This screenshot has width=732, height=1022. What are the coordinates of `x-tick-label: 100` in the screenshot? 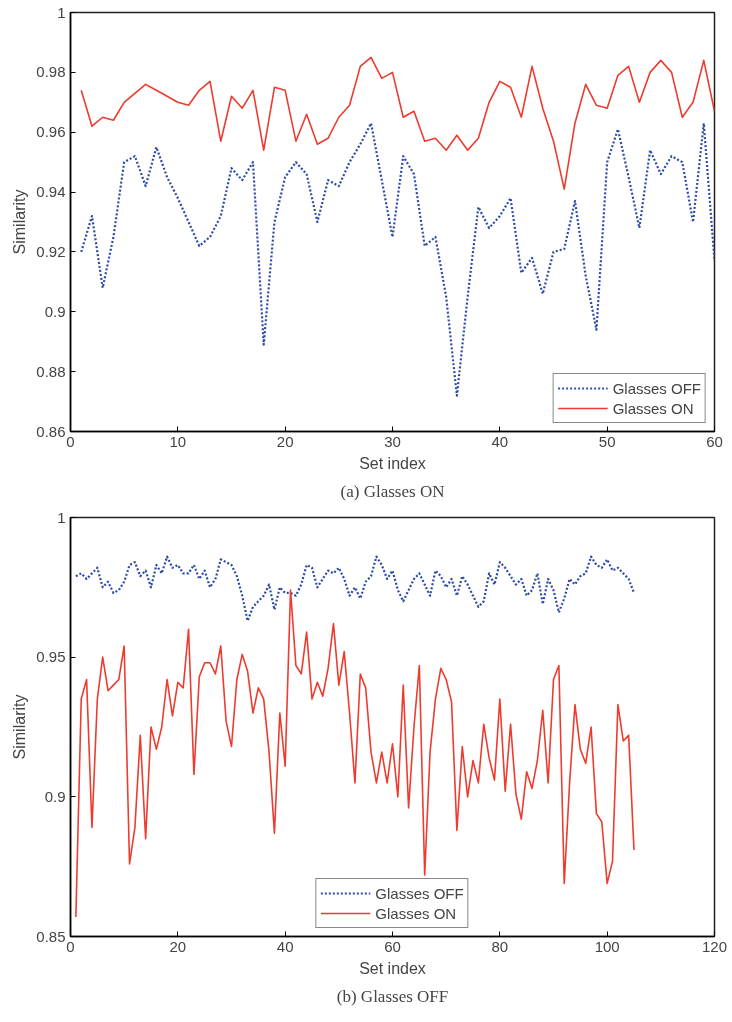 It's located at (607, 946).